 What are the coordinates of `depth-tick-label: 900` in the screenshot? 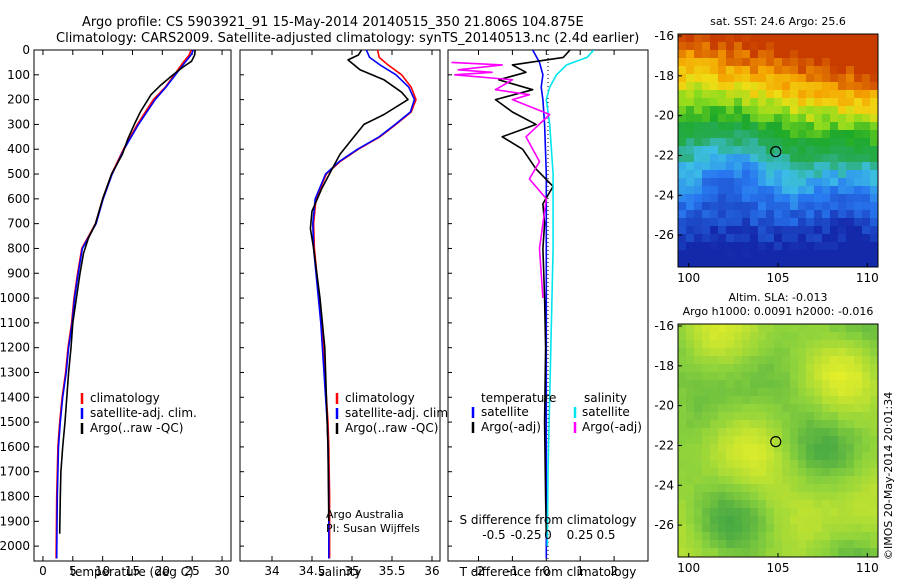 It's located at (18, 273).